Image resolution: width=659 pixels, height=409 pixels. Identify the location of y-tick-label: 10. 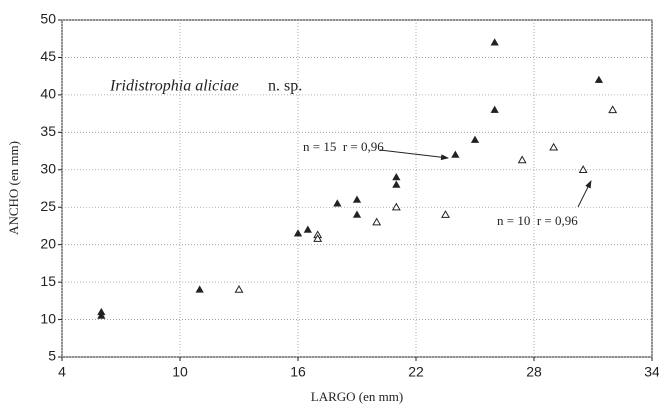
(48, 318).